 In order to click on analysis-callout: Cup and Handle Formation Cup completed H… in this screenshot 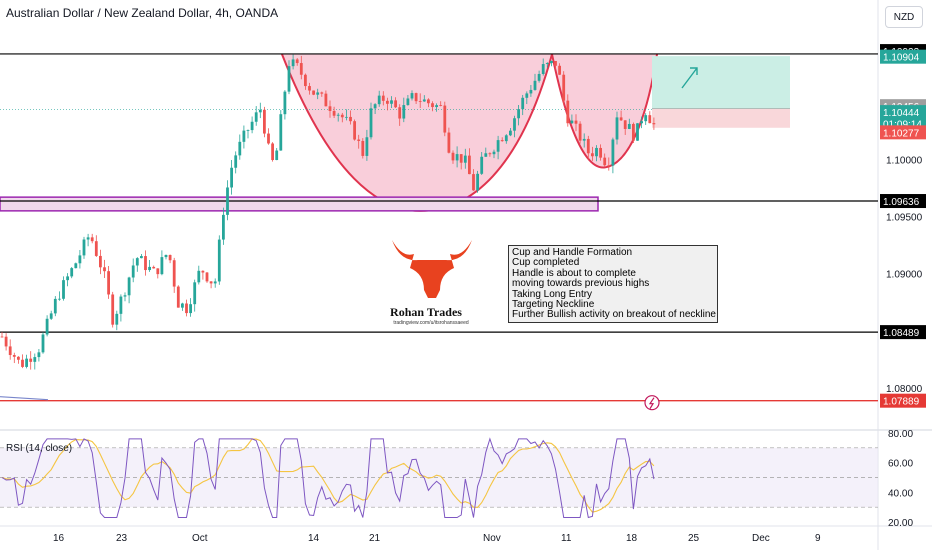, I will do `click(613, 284)`.